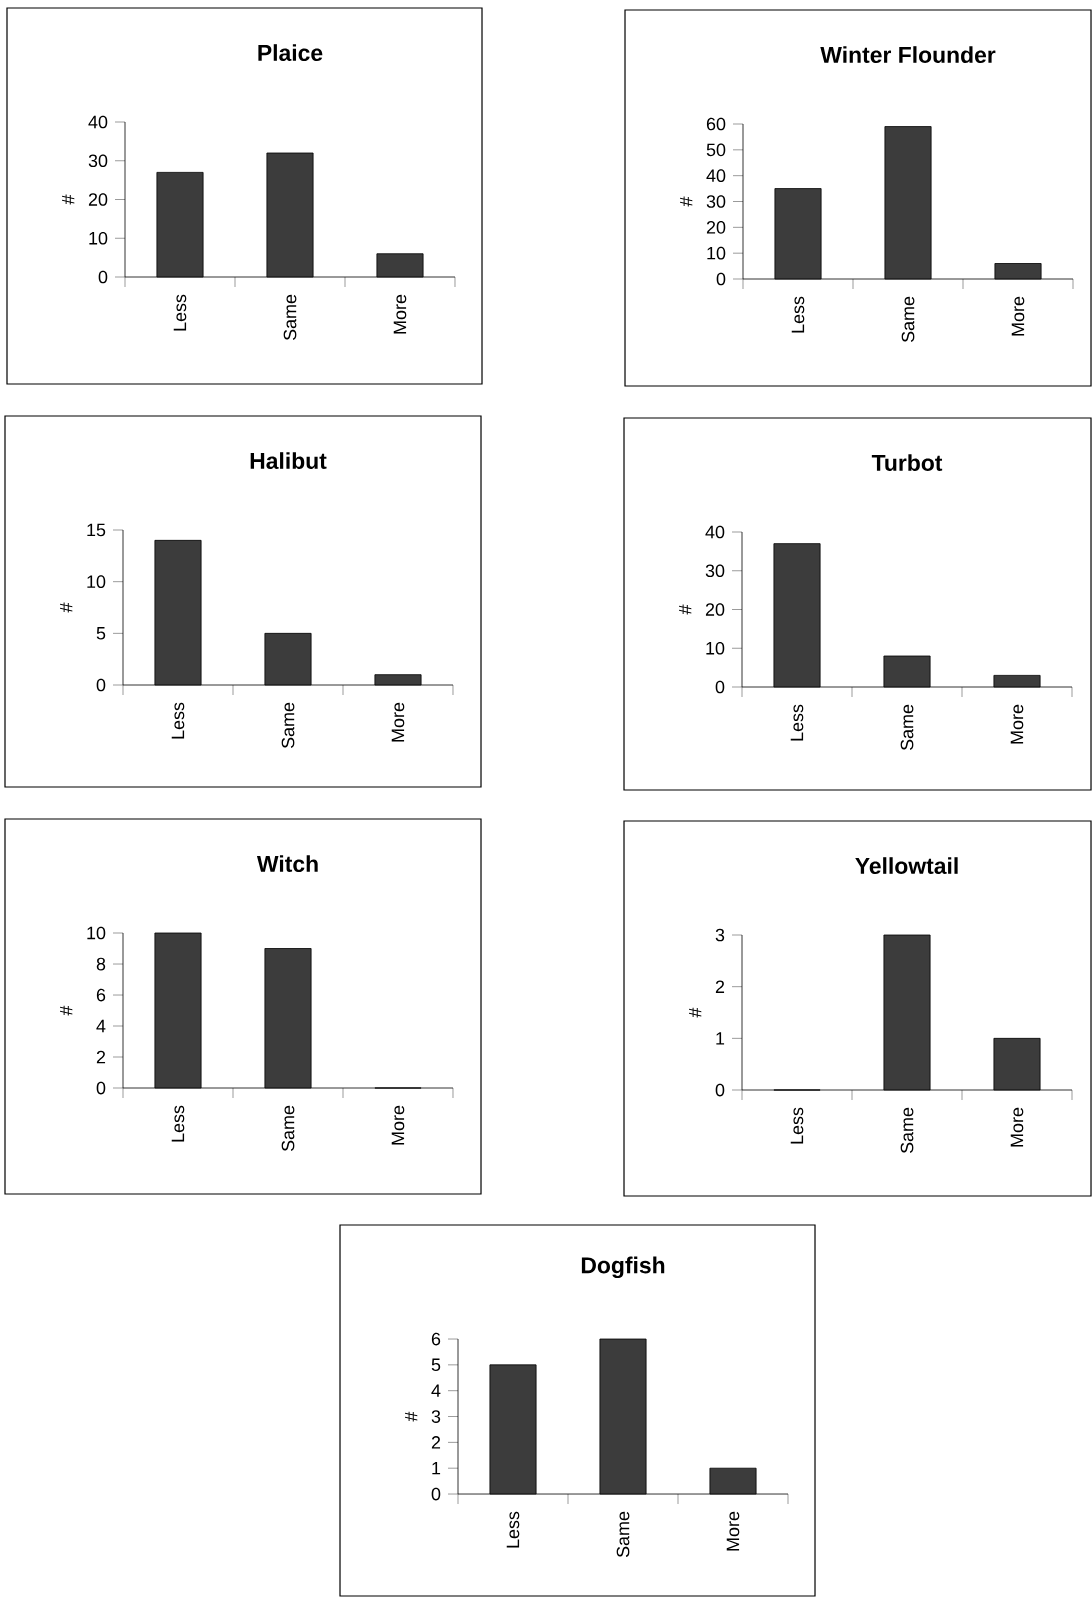 Image resolution: width=1092 pixels, height=1597 pixels. What do you see at coordinates (907, 463) in the screenshot?
I see `chart-title: Turbot` at bounding box center [907, 463].